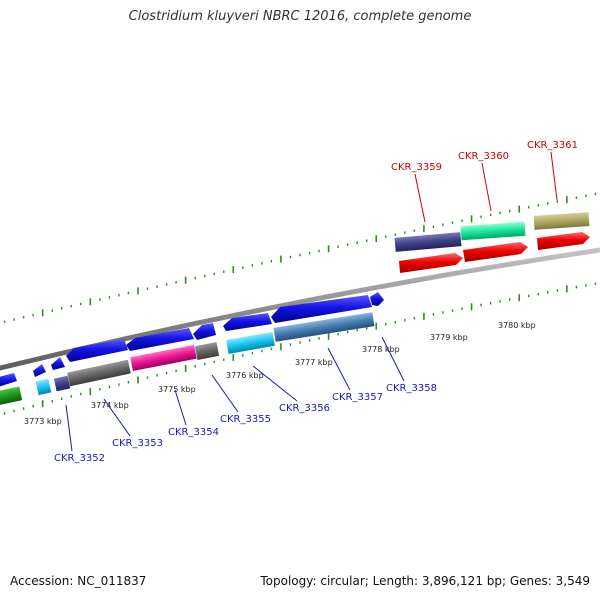 The width and height of the screenshot is (600, 600). What do you see at coordinates (411, 388) in the screenshot?
I see `gene-label: CKR_3358` at bounding box center [411, 388].